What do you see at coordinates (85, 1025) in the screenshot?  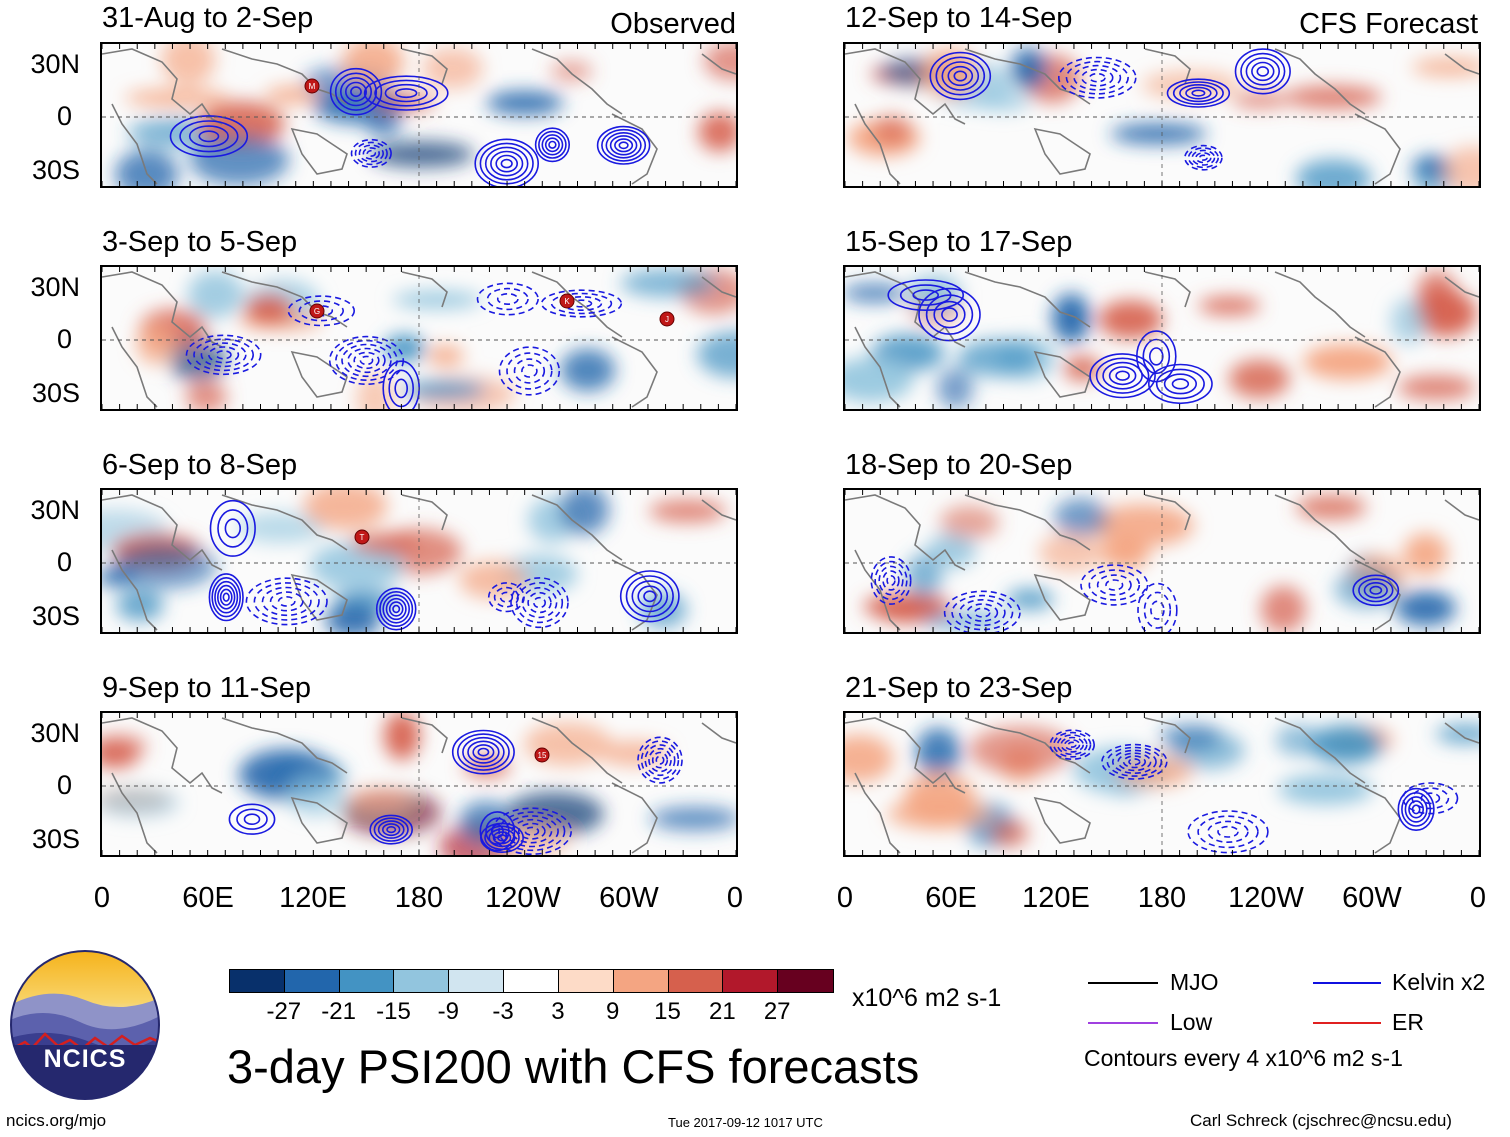 I see `ncics-logo-graphic` at bounding box center [85, 1025].